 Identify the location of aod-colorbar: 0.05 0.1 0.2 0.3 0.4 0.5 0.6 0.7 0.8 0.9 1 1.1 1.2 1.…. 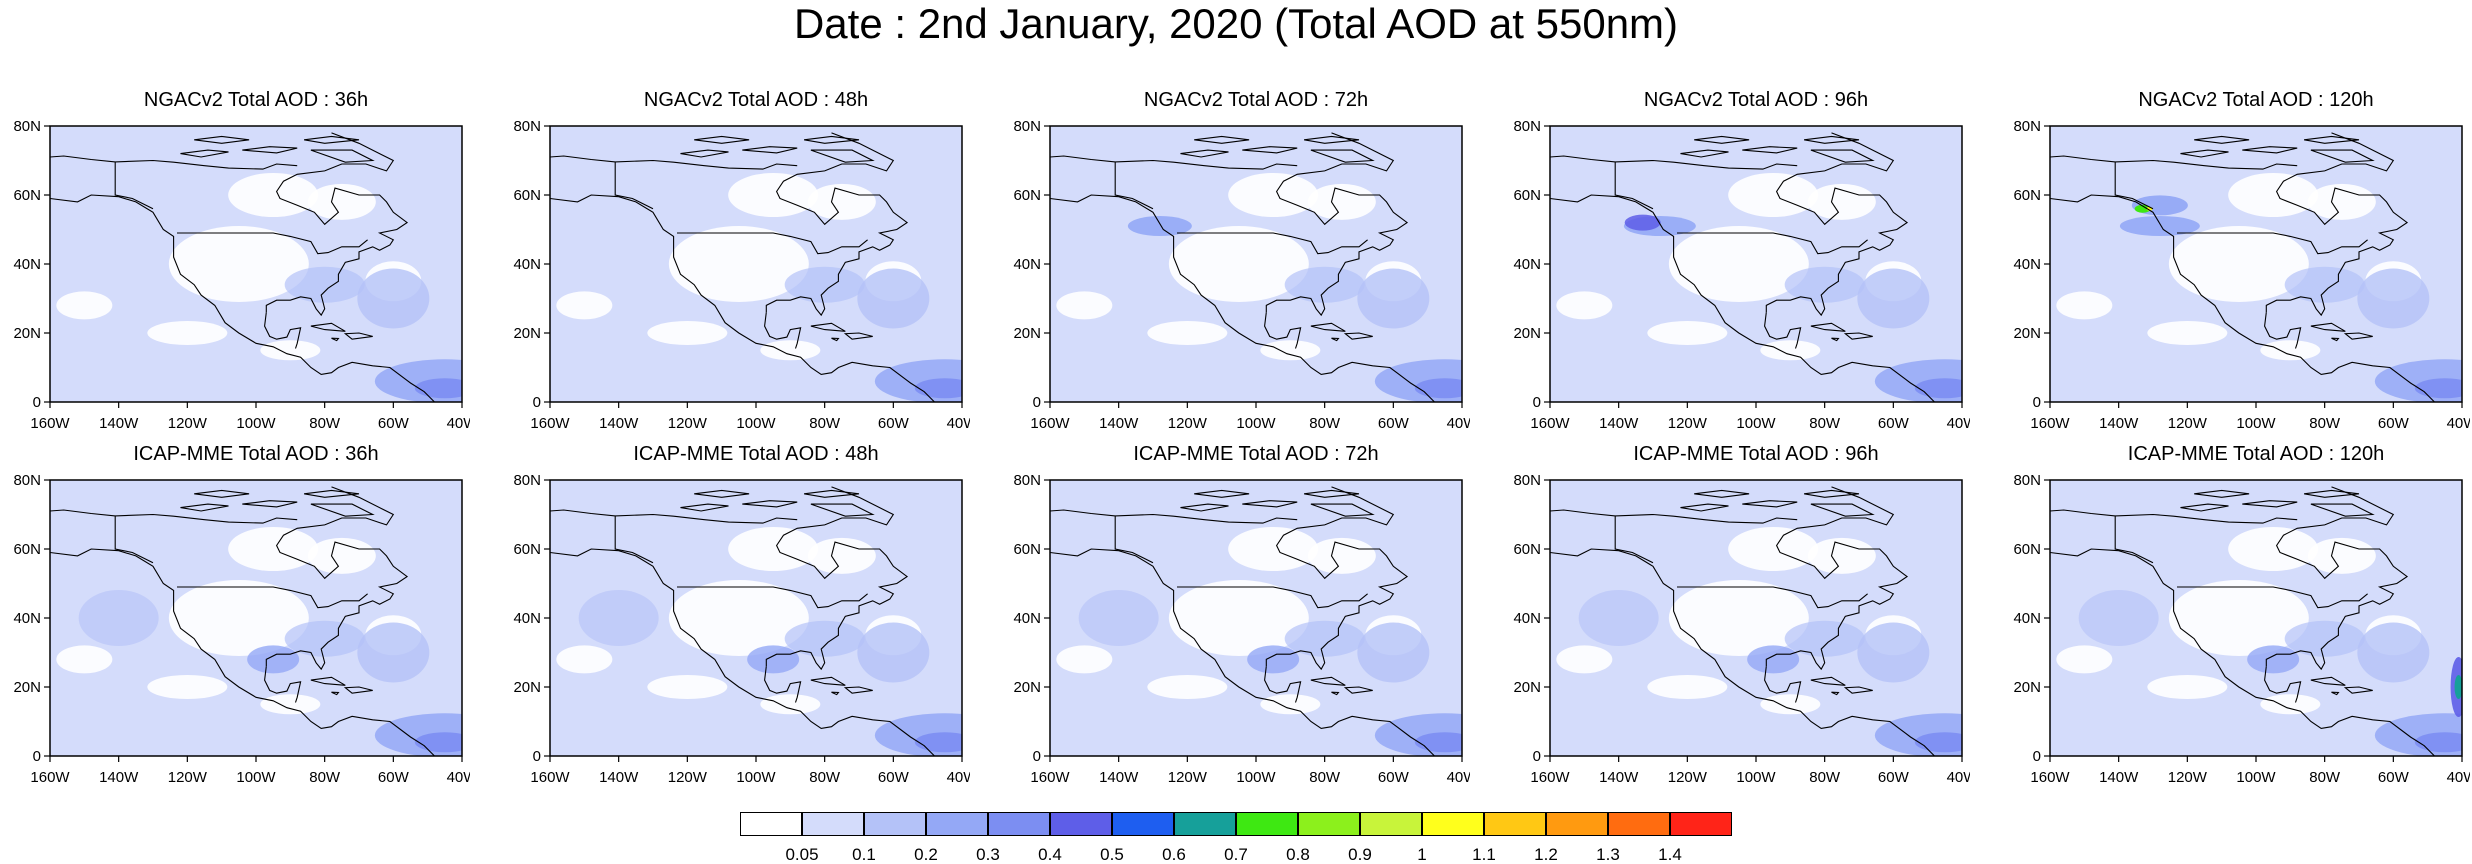
(1236, 838).